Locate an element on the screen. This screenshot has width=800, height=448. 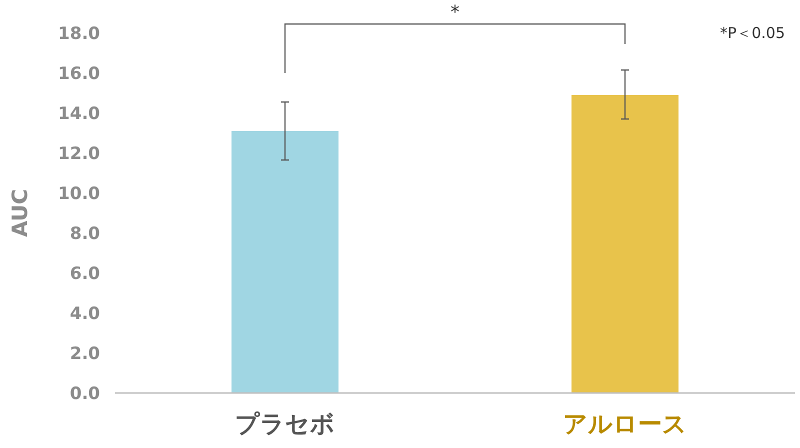
annotation: *P＜0.05 is located at coordinates (752, 33).